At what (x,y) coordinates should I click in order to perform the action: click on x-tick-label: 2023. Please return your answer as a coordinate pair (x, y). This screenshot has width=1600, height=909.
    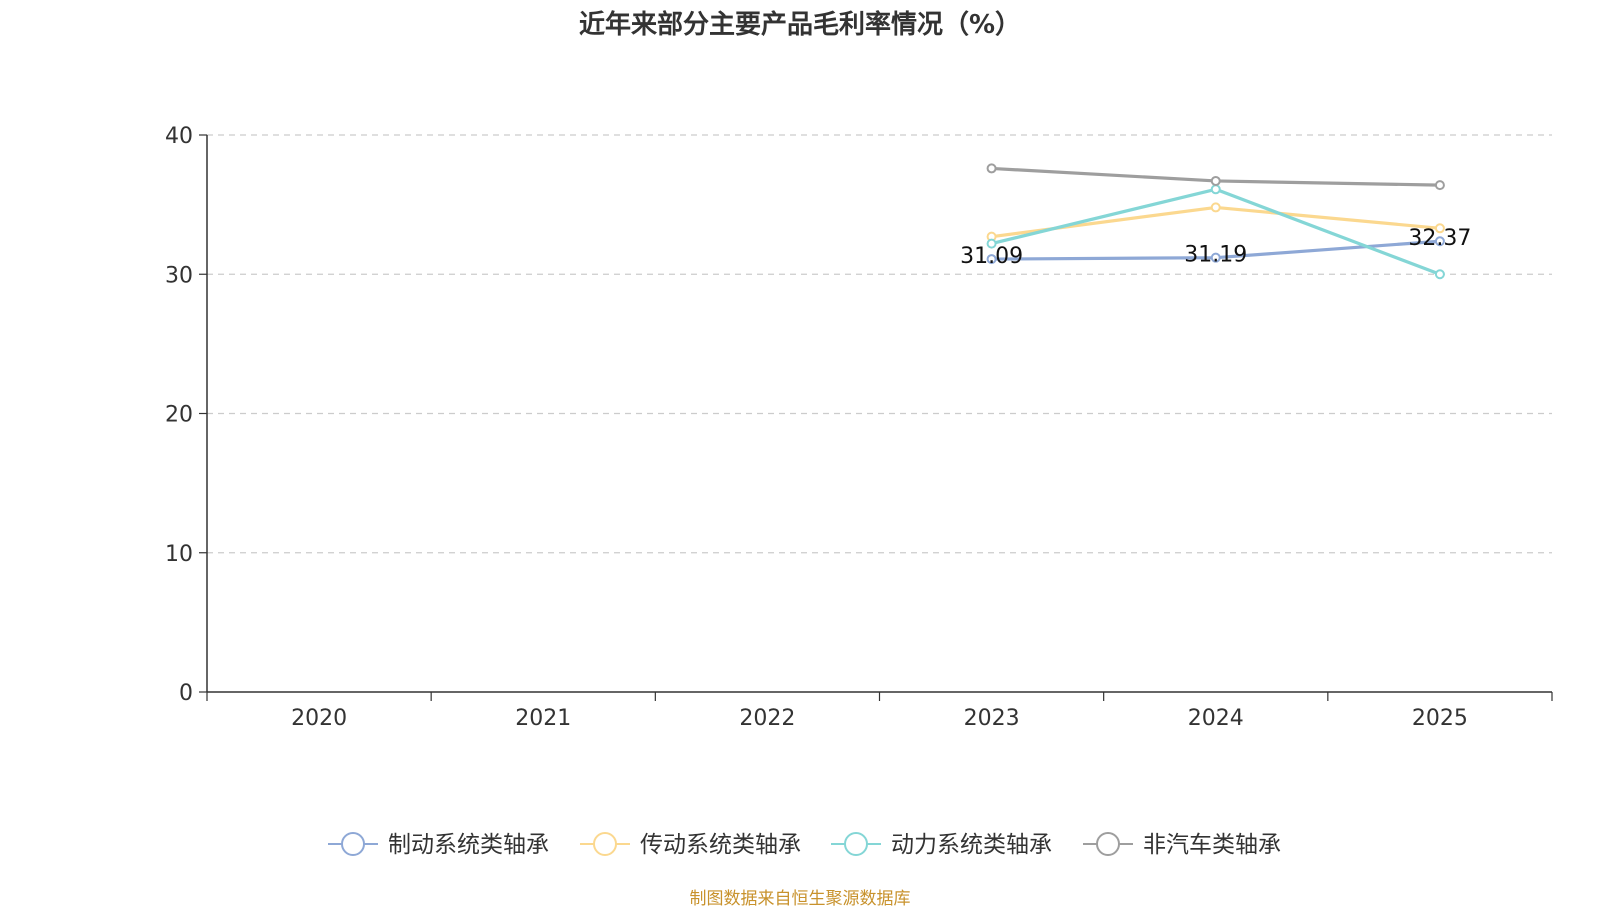
    Looking at the image, I should click on (992, 718).